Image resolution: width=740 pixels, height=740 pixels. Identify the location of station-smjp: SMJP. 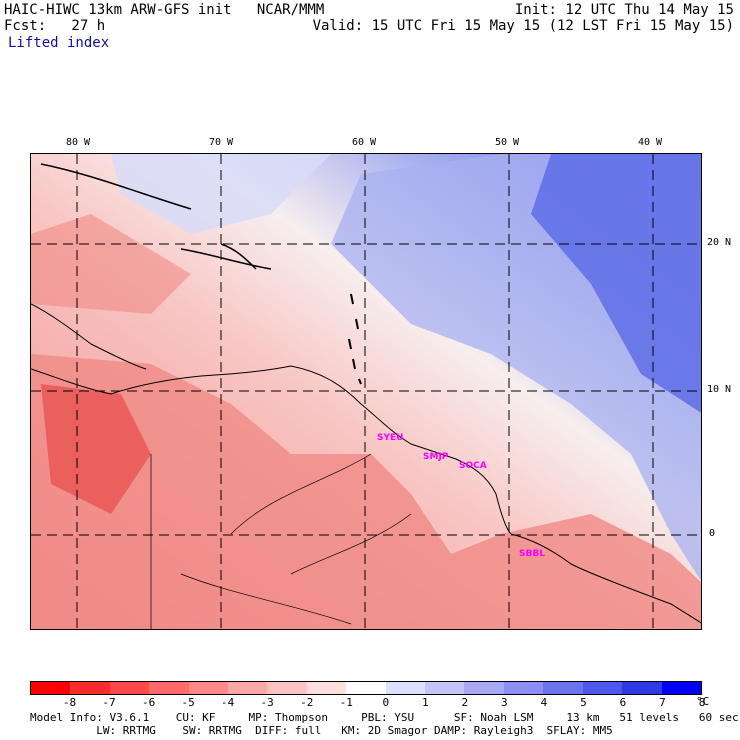
(436, 457).